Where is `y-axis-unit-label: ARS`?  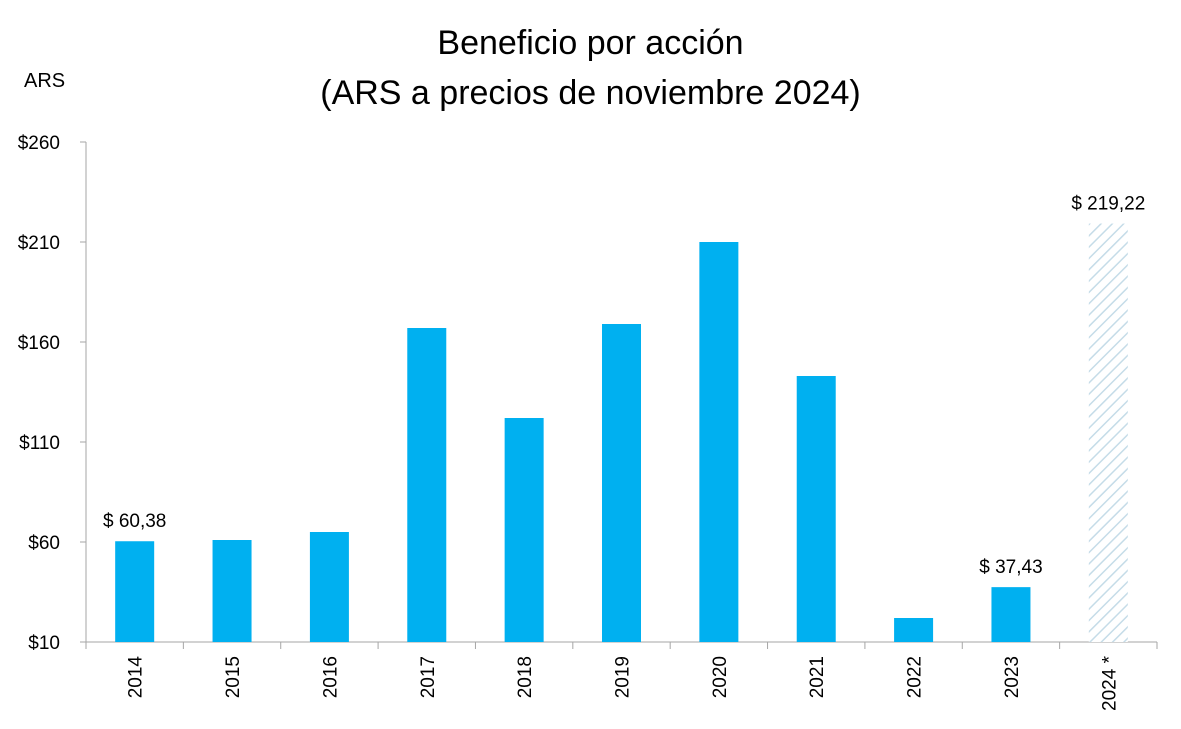 y-axis-unit-label: ARS is located at coordinates (45, 81).